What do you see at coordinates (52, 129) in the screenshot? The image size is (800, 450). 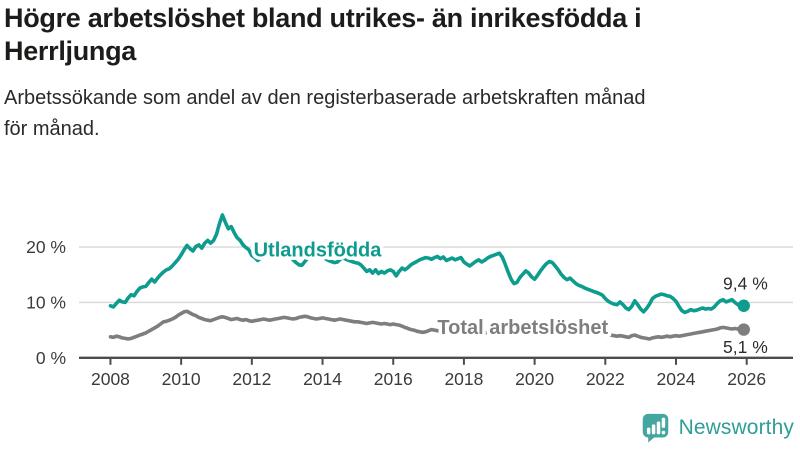 I see `chart-subtitle-line-2: för månad.` at bounding box center [52, 129].